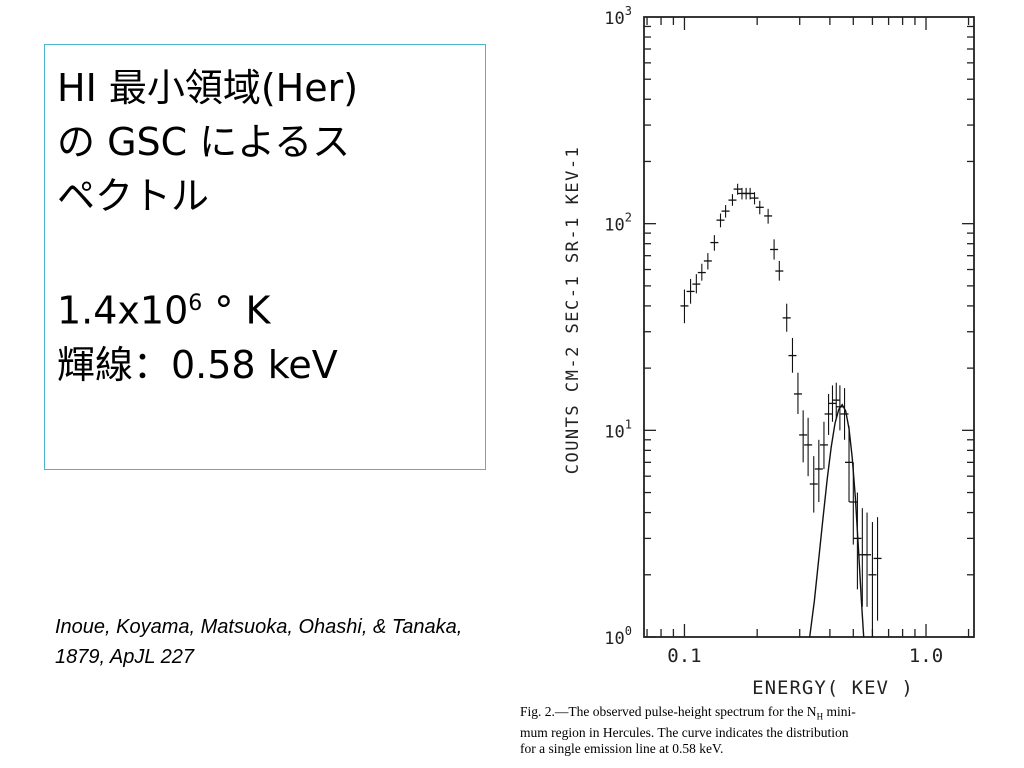 This screenshot has height=768, width=1024. What do you see at coordinates (618, 16) in the screenshot?
I see `y-tick-label: 10³` at bounding box center [618, 16].